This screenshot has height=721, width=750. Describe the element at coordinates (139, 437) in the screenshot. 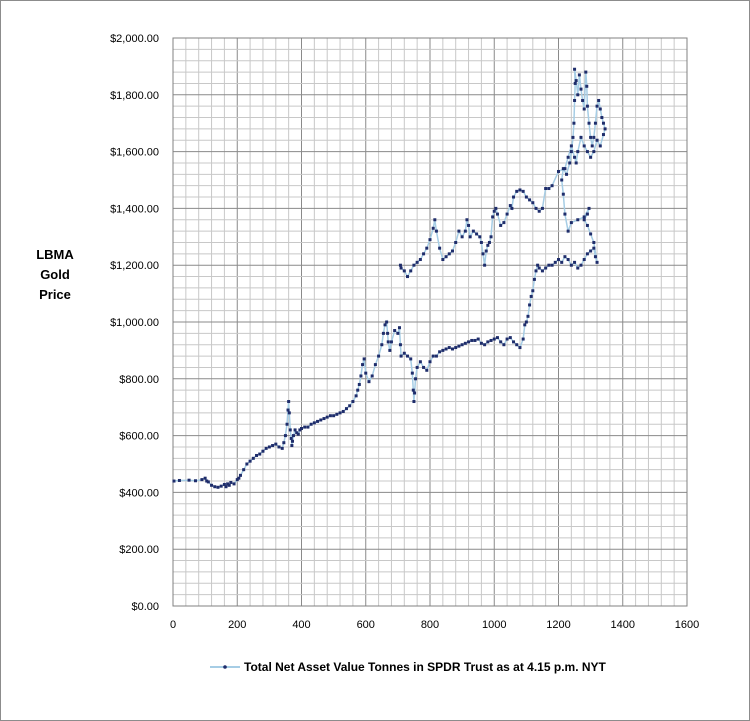

I see `y-tick-label: $600.00` at that location.